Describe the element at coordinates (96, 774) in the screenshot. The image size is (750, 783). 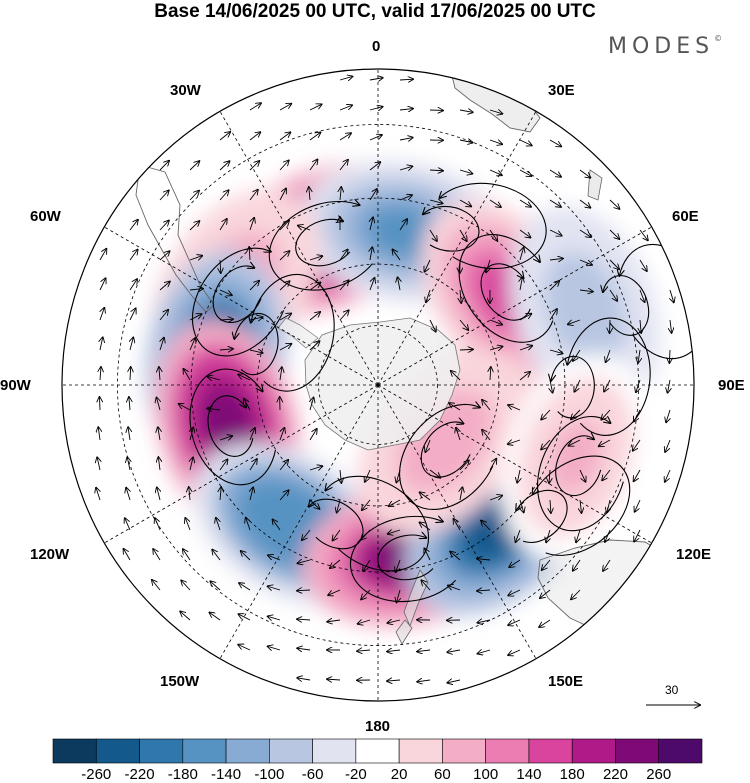
I see `colorbar-tick-label: -260` at that location.